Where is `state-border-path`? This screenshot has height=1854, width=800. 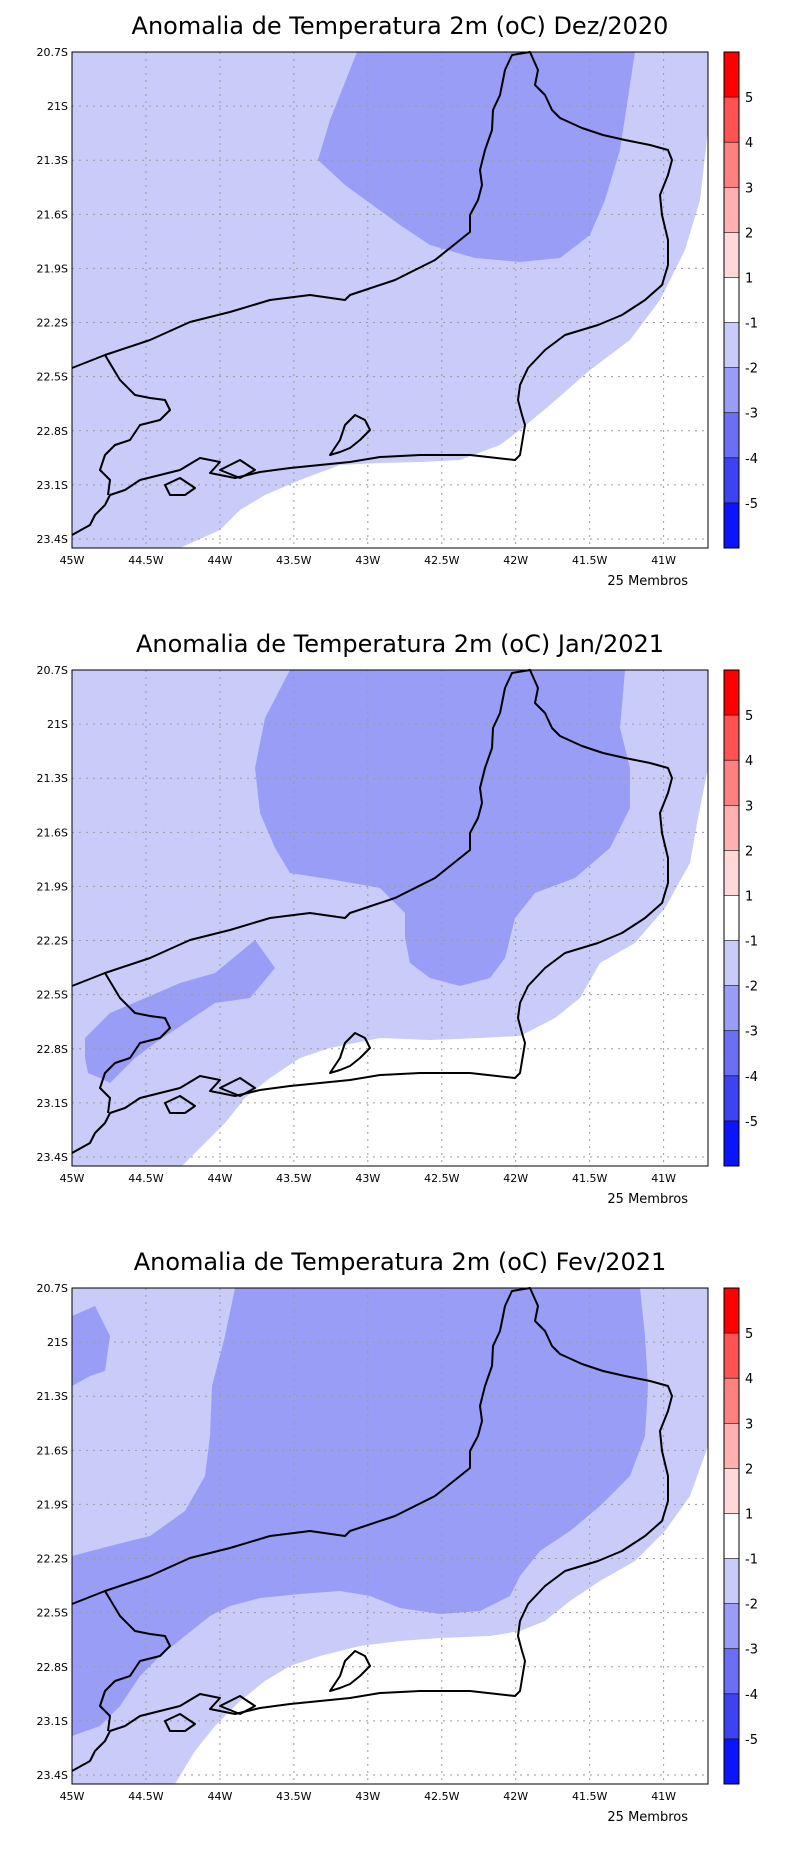 state-border-path is located at coordinates (135, 1661).